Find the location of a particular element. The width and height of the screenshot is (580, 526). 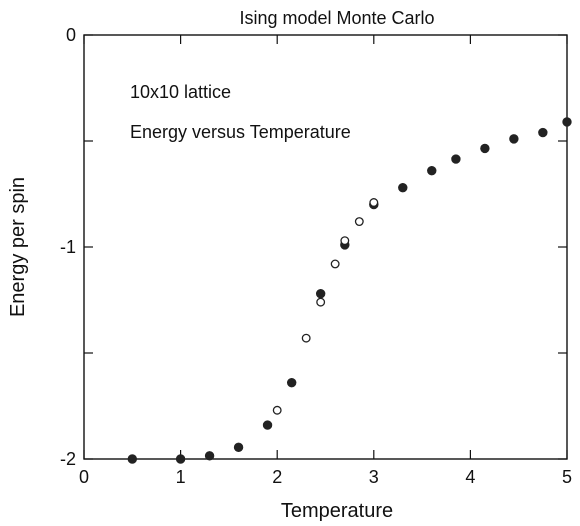

annotations: 10x10 lattice Energy versus Temperature is located at coordinates (240, 112).